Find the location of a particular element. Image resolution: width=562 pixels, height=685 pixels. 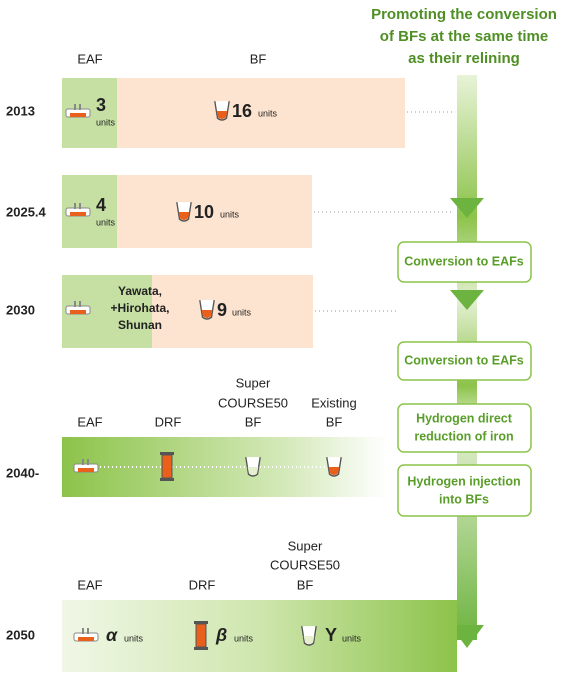

year: 2040- is located at coordinates (22, 472).